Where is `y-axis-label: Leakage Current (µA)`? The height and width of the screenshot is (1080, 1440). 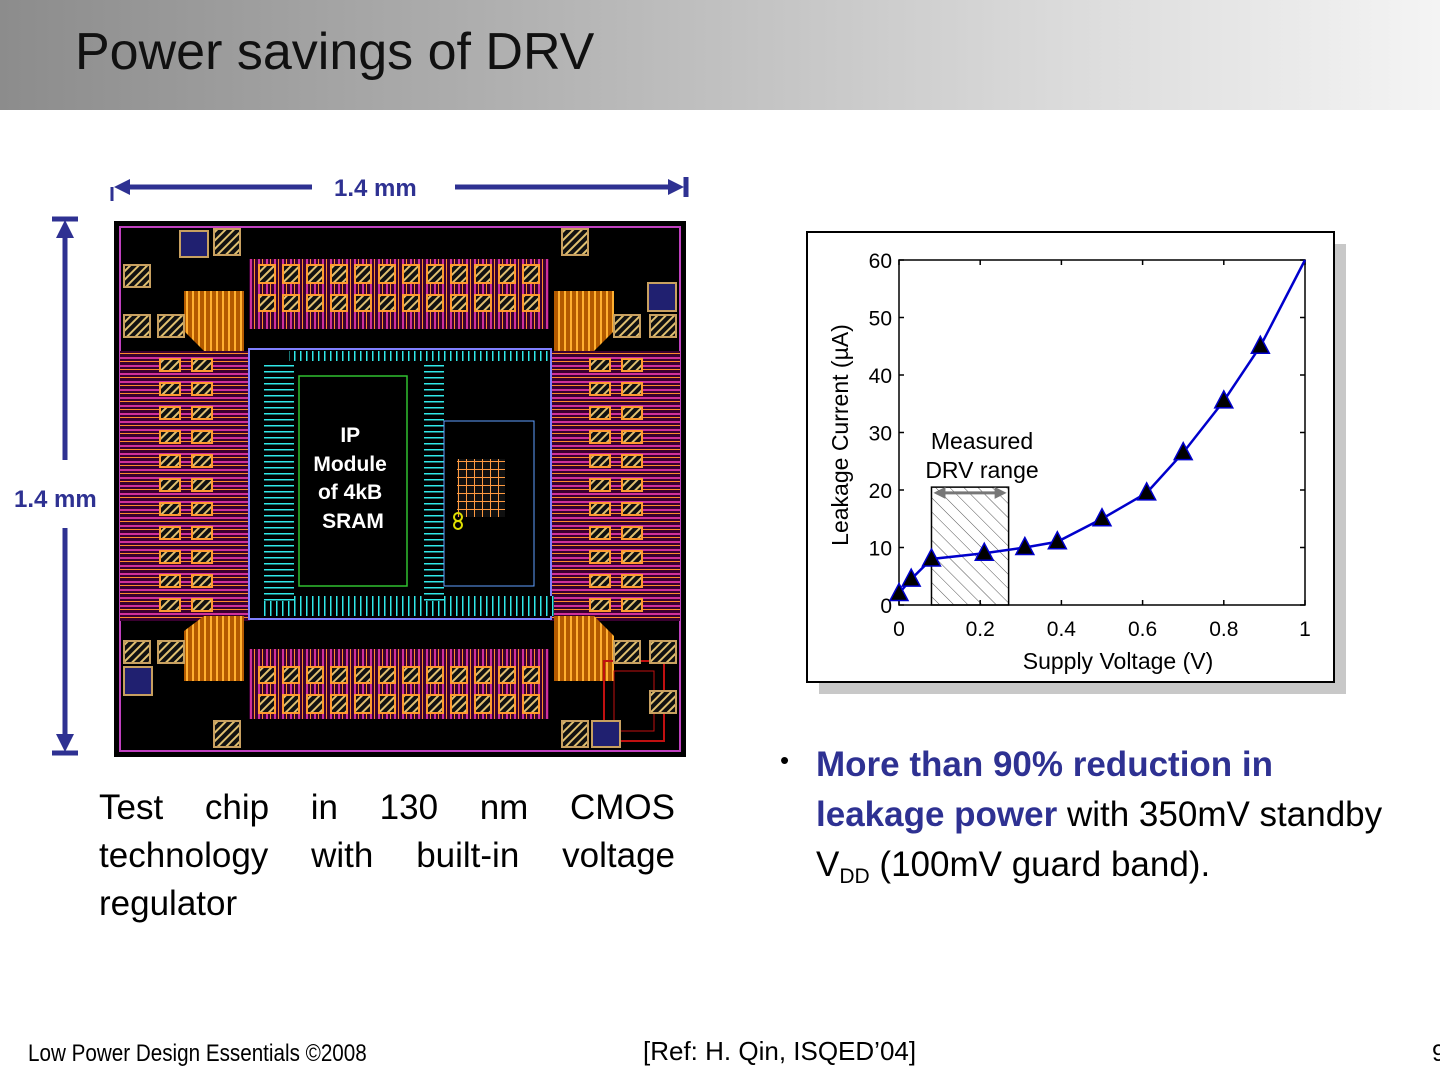
y-axis-label: Leakage Current (µA) is located at coordinates (840, 435).